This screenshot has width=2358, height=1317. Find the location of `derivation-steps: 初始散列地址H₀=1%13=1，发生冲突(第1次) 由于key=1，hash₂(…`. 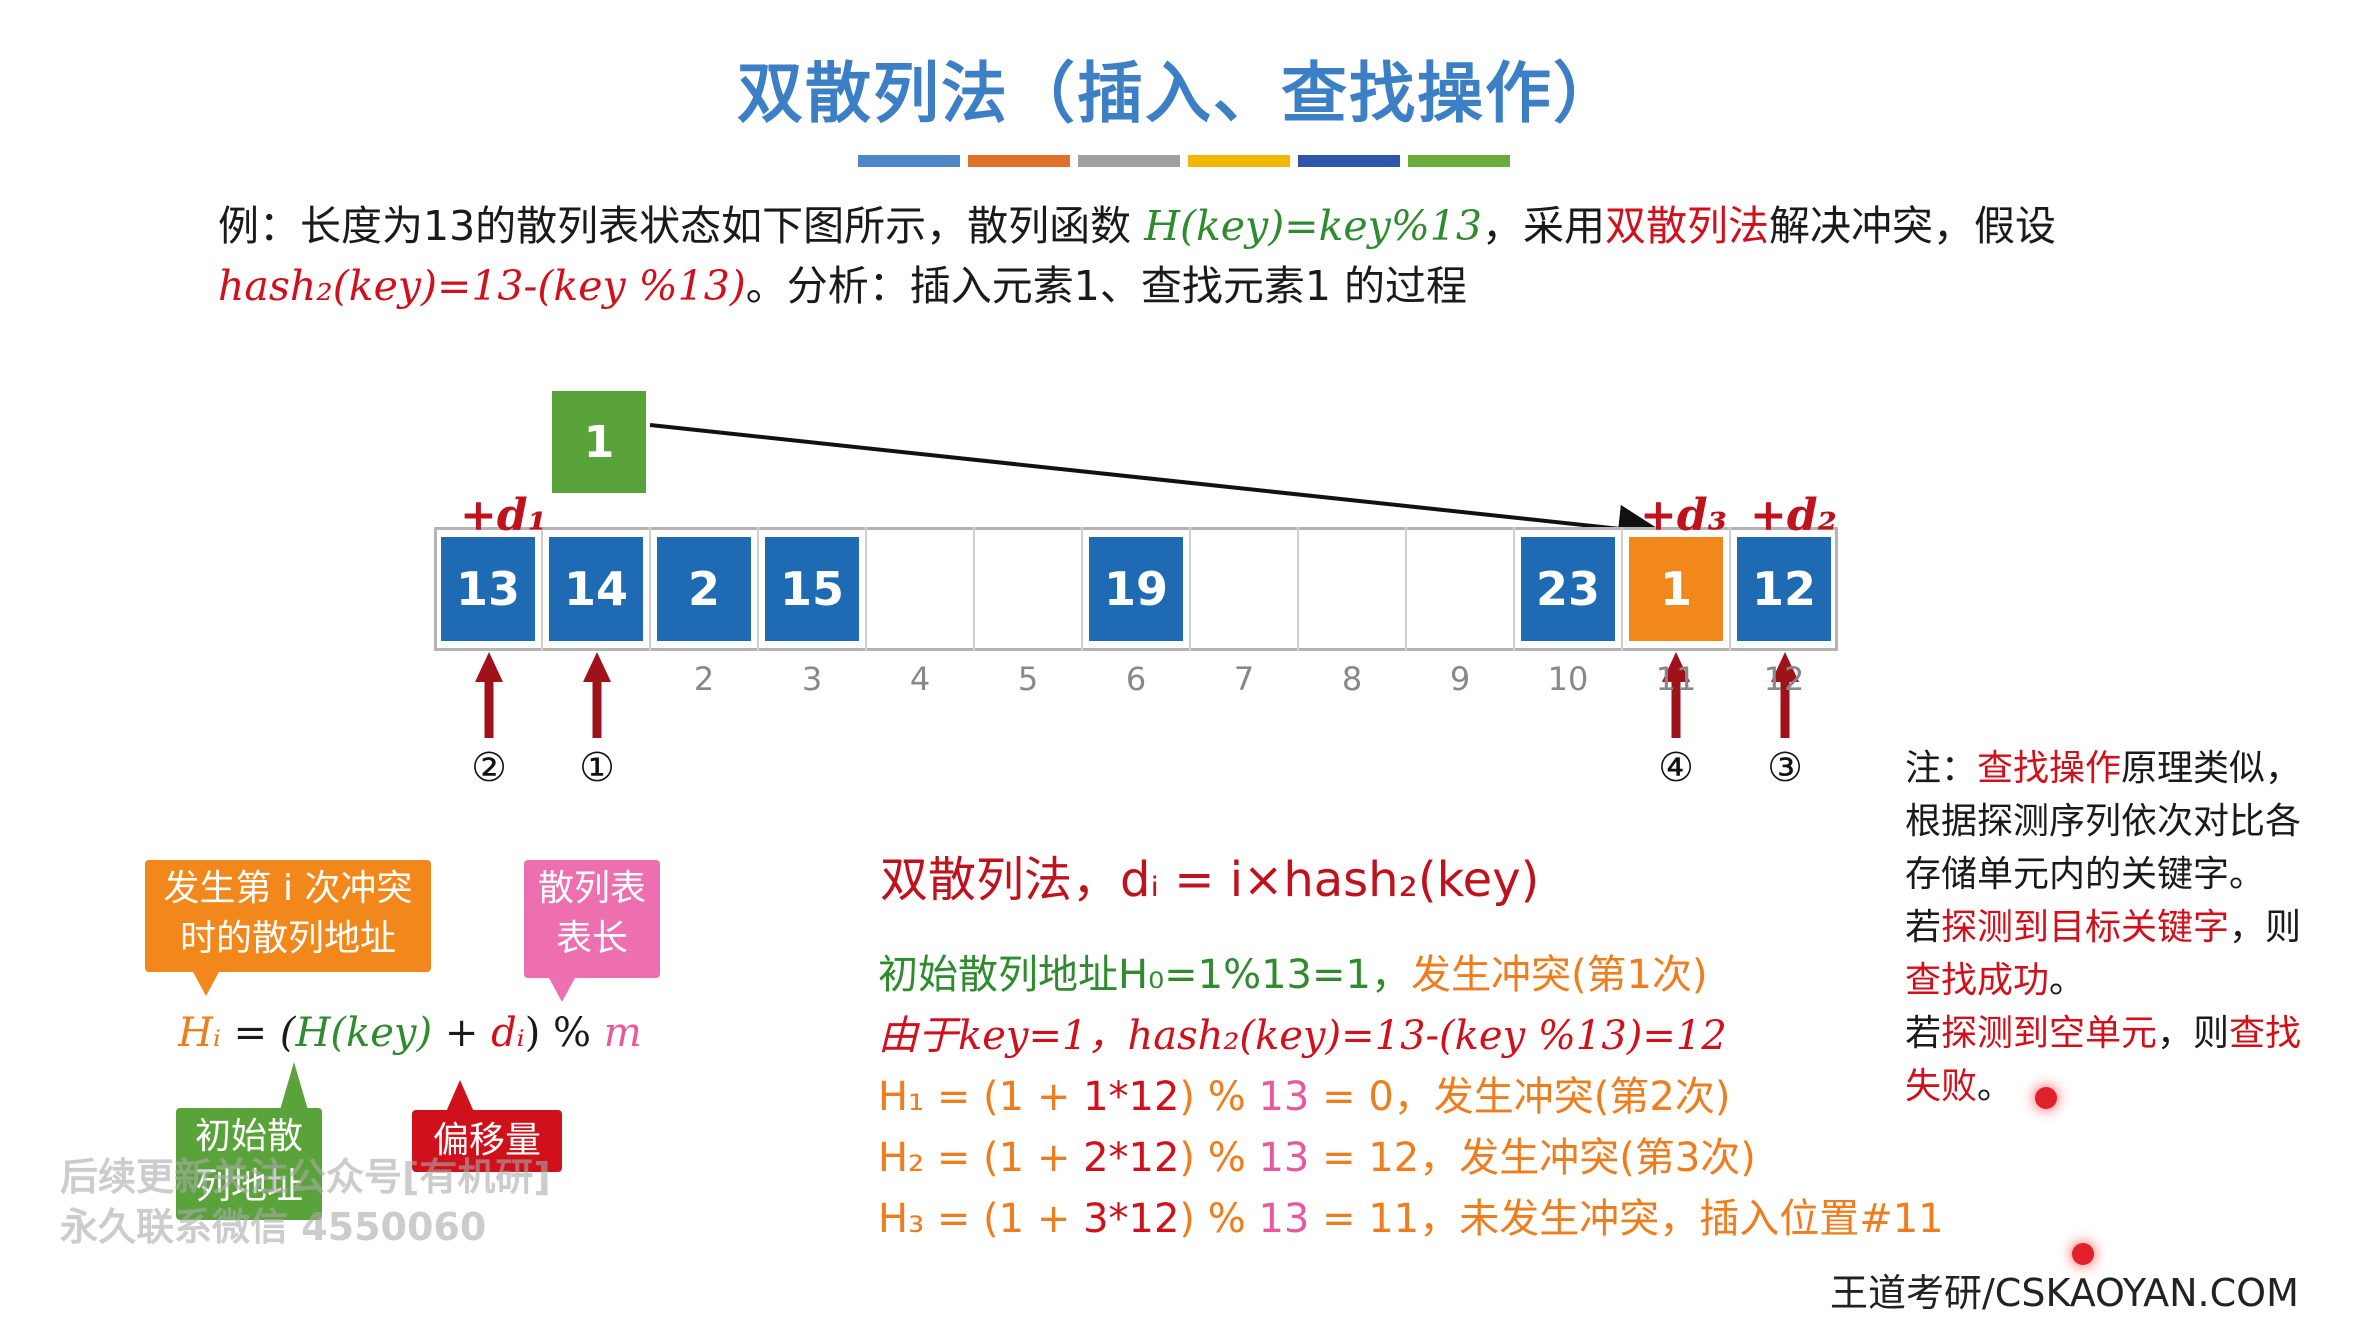

derivation-steps: 初始散列地址H₀=1%13=1，发生冲突(第1次) 由于key=1，hash₂(… is located at coordinates (1411, 1097).